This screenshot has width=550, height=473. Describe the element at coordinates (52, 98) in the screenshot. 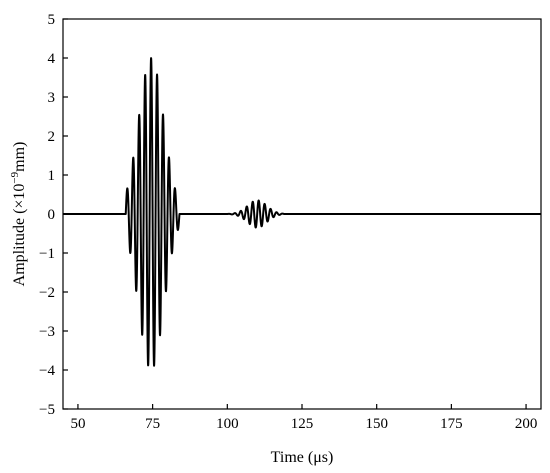

I see `y-tick-label: 3` at that location.